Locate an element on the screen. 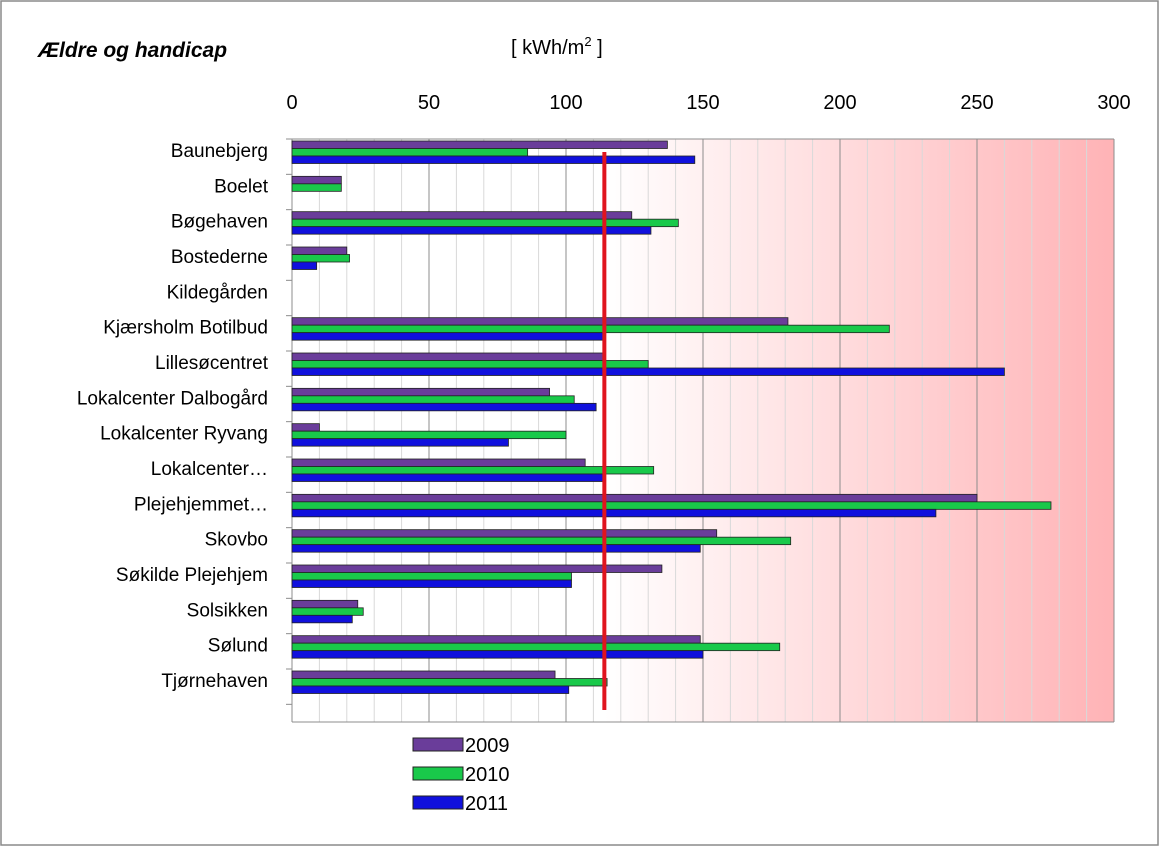 The height and width of the screenshot is (847, 1160). category-label: Kjærsholm Botilbud is located at coordinates (185, 328).